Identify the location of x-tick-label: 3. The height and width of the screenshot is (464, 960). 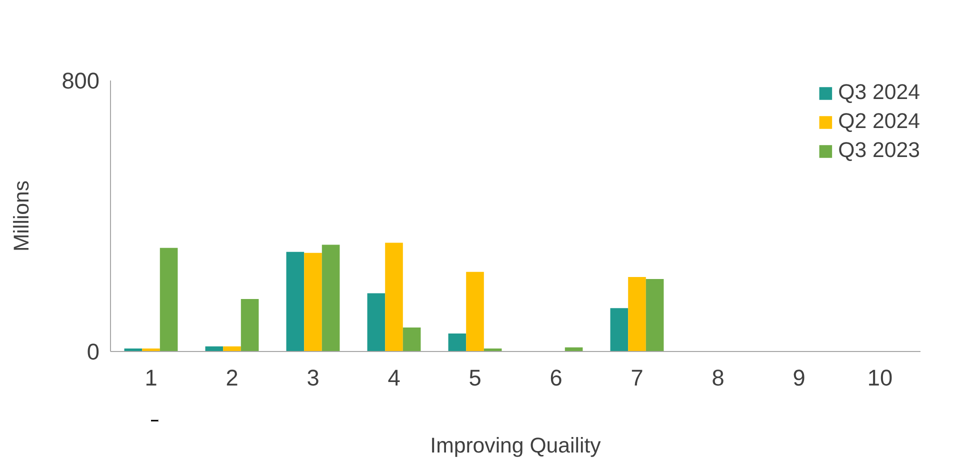
(313, 377).